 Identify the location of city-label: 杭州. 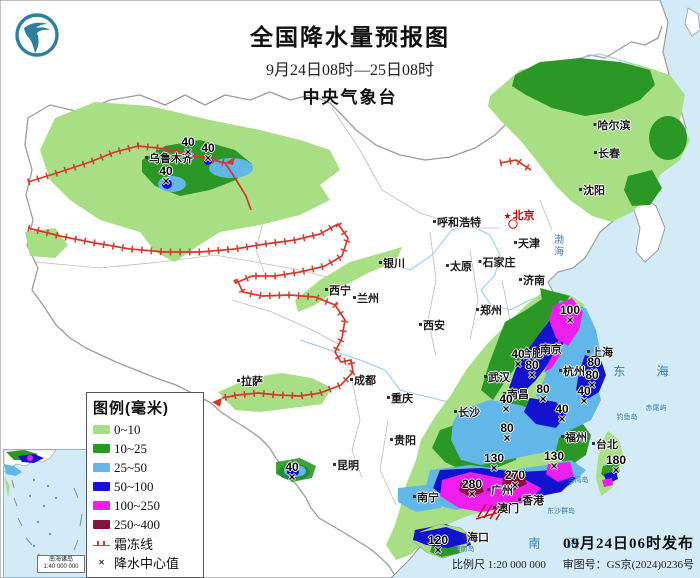
(572, 371).